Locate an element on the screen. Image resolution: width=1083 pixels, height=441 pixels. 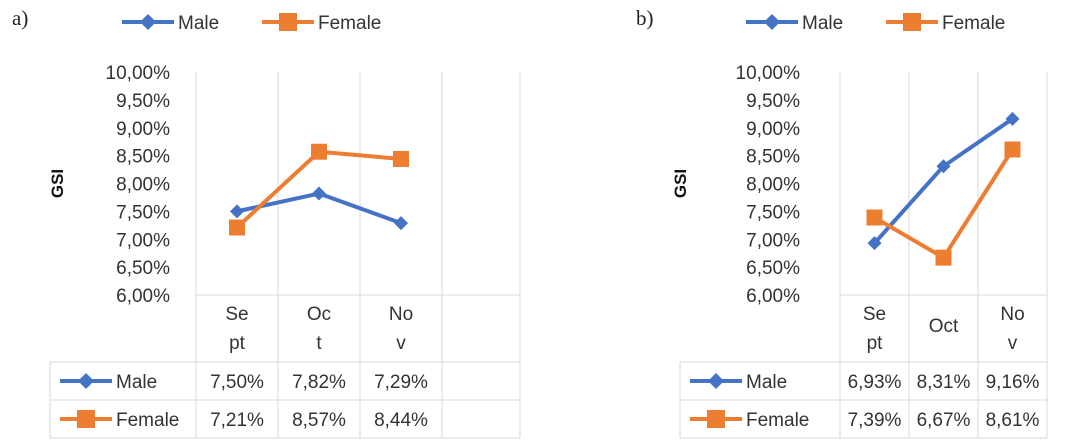
y-tick-label-b: 6,00% is located at coordinates (773, 296).